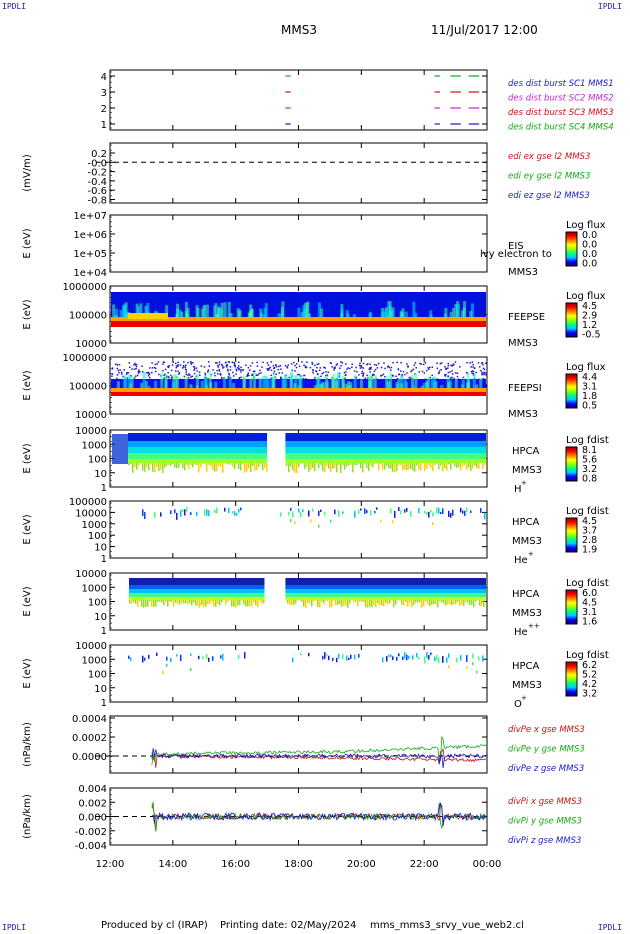  Describe the element at coordinates (89, 738) in the screenshot. I see `y-tick-label: 0.0002` at that location.